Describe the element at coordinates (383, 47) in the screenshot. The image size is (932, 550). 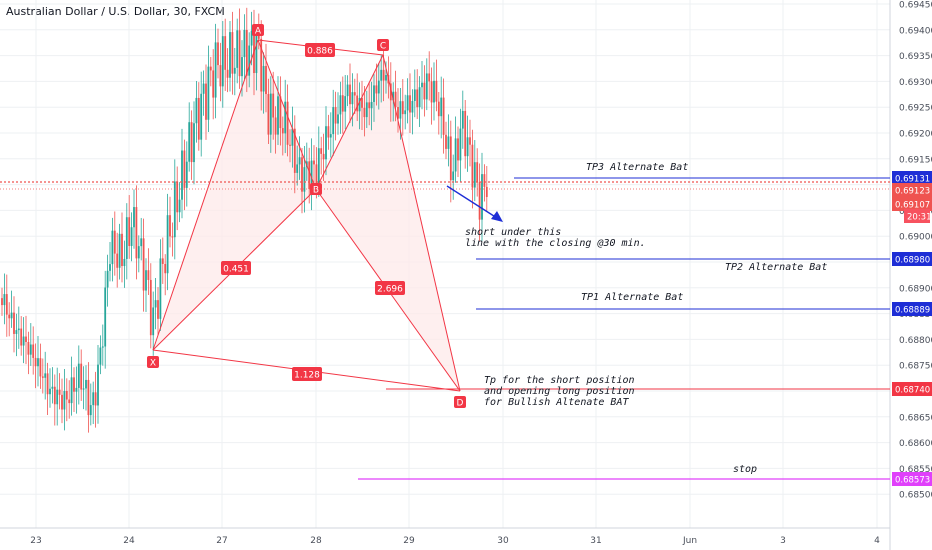
I see `point-label-c: C` at that location.